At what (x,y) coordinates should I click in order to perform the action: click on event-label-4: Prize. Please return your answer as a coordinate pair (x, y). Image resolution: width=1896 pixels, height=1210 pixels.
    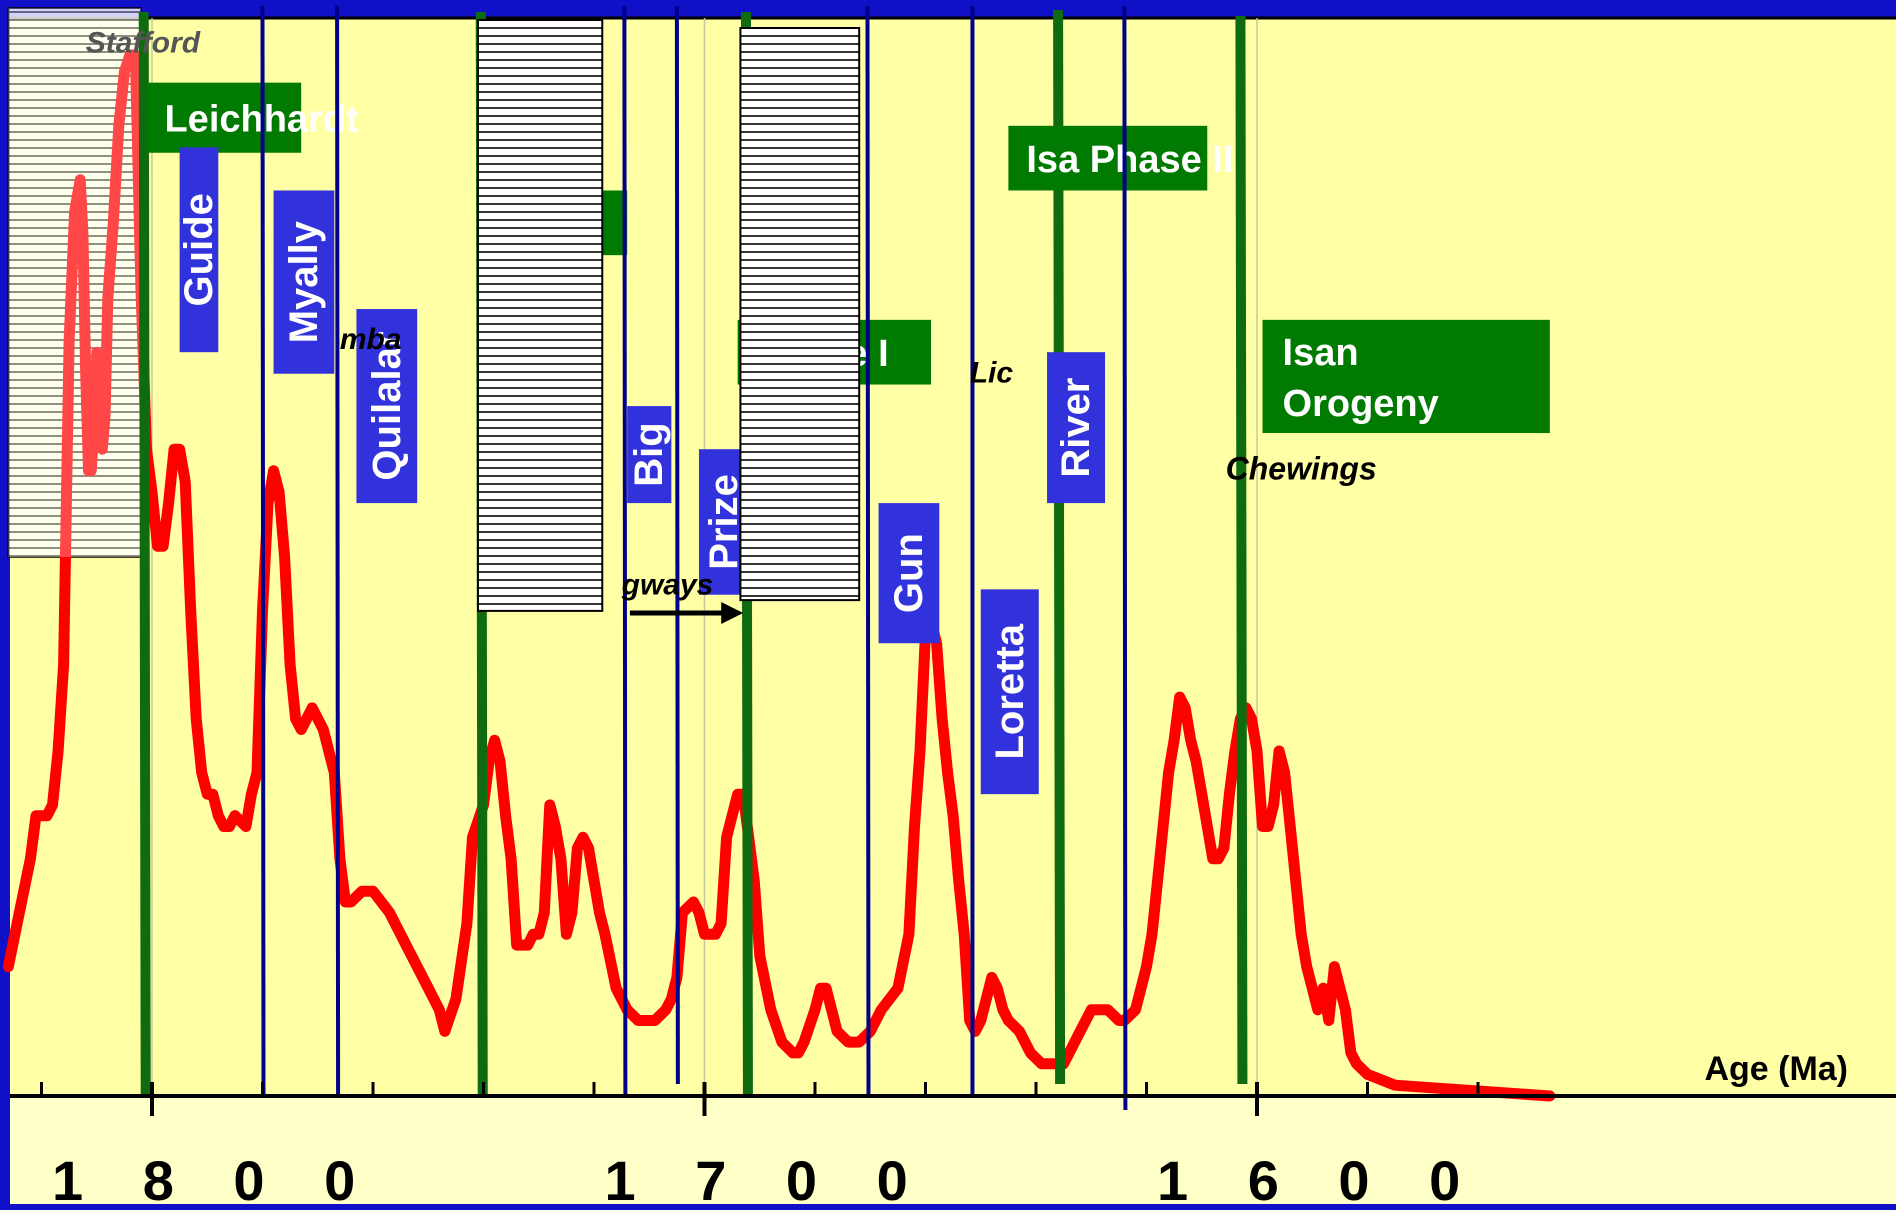
    Looking at the image, I should click on (724, 522).